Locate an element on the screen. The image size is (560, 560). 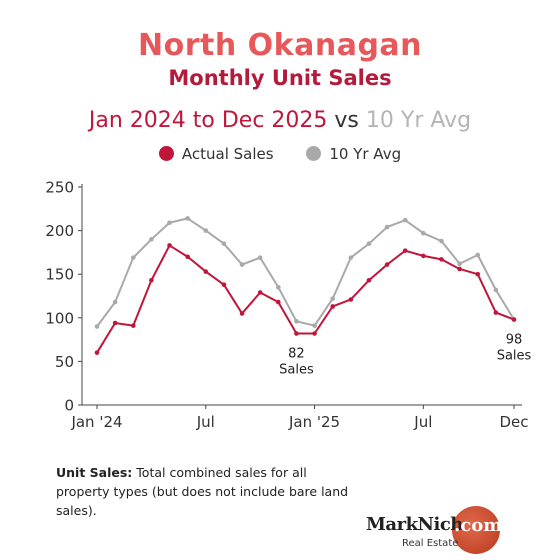
x-tick-label: Jan '24 is located at coordinates (96, 422).